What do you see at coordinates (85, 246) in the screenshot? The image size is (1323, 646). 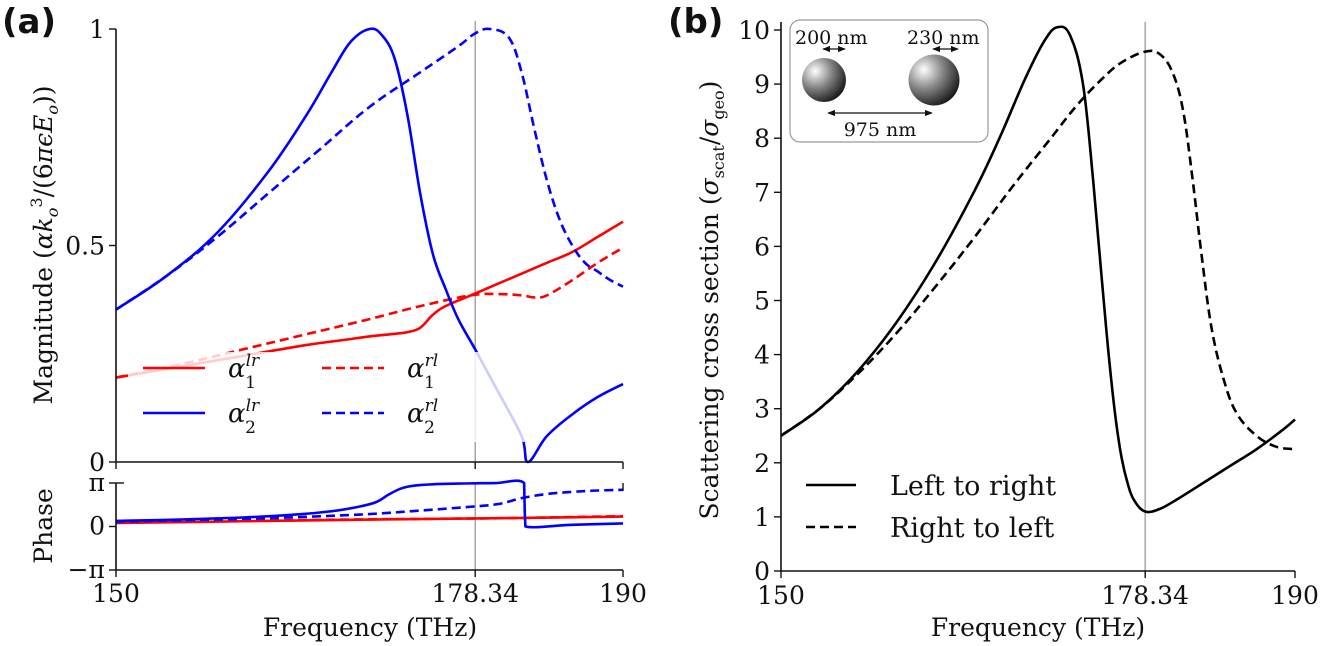 I see `magnitude-ytick-label: 0.5` at bounding box center [85, 246].